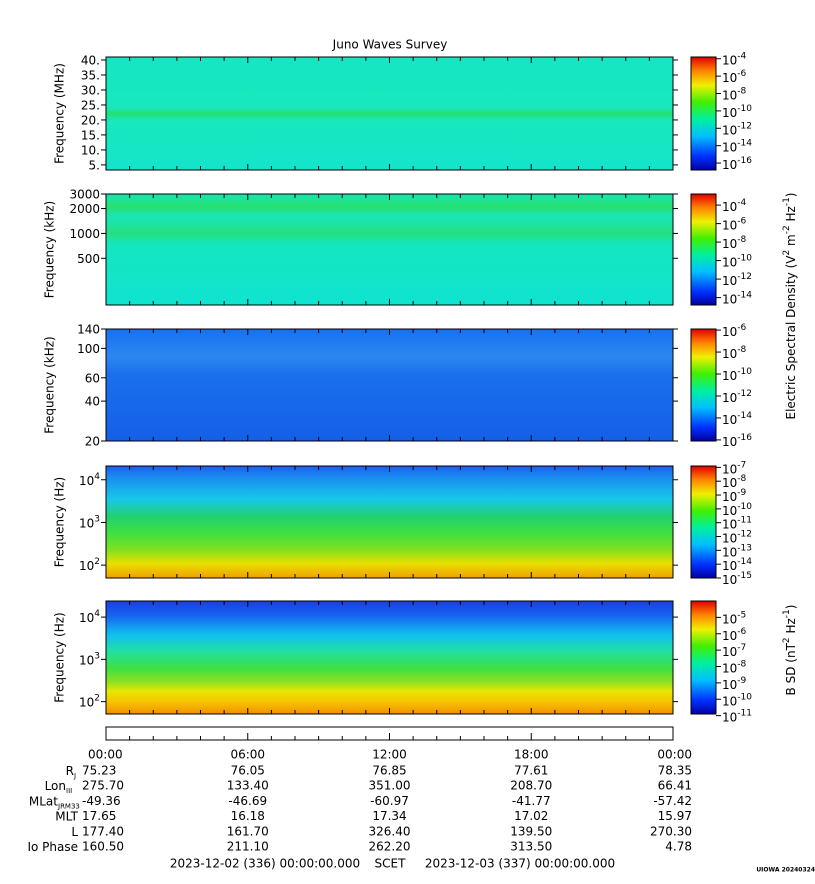 Image resolution: width=815 pixels, height=884 pixels. What do you see at coordinates (90, 90) in the screenshot?
I see `tick-label: 30.` at bounding box center [90, 90].